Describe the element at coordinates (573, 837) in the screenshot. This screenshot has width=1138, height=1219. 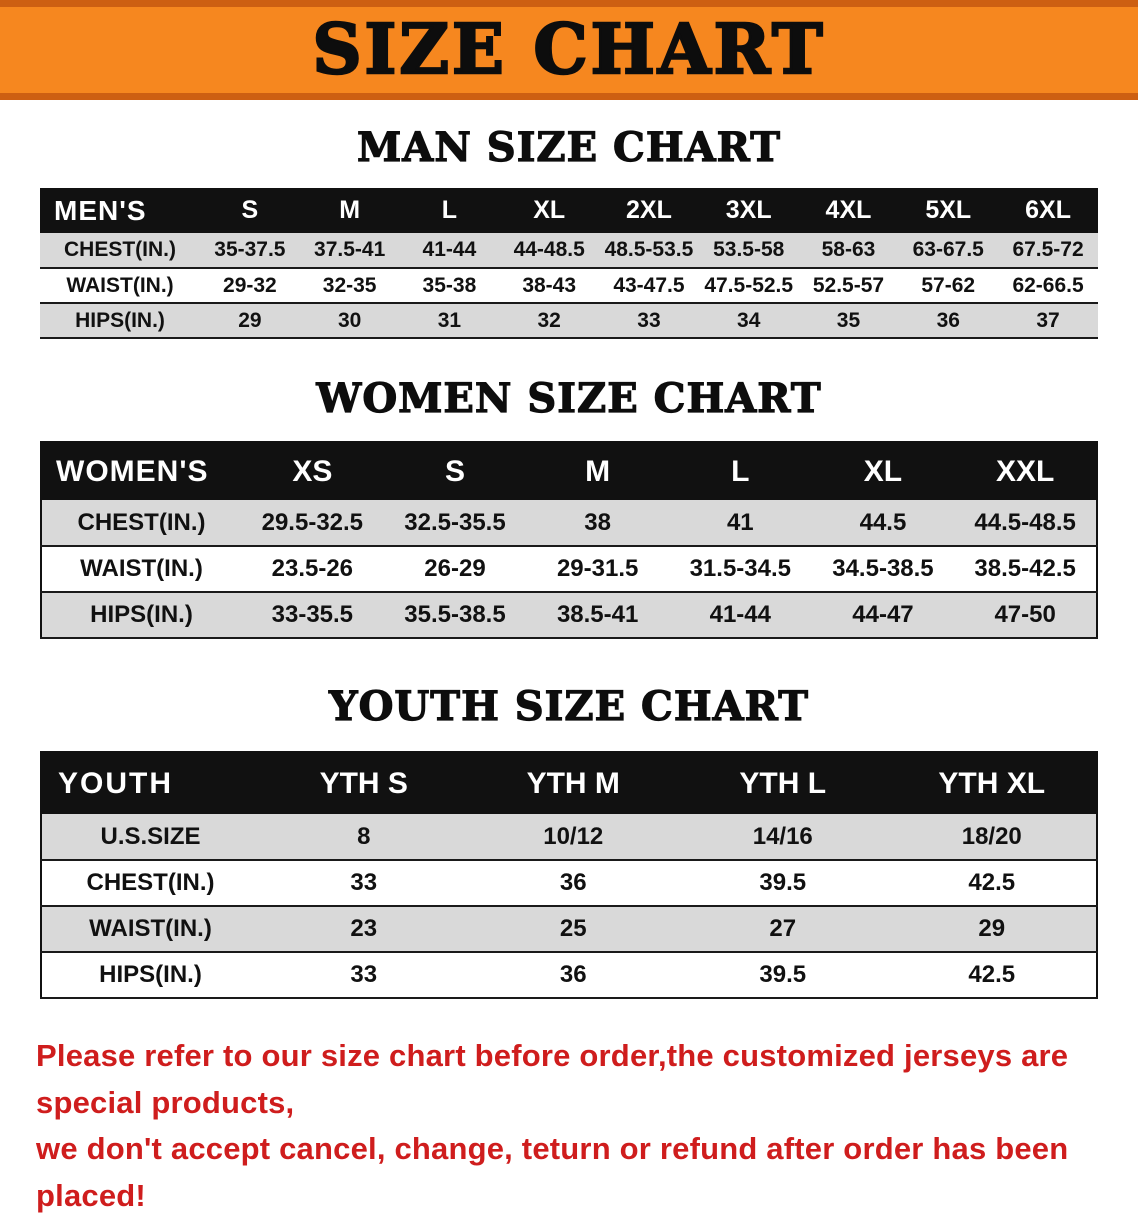
I see `size-cell: 10/12` at that location.